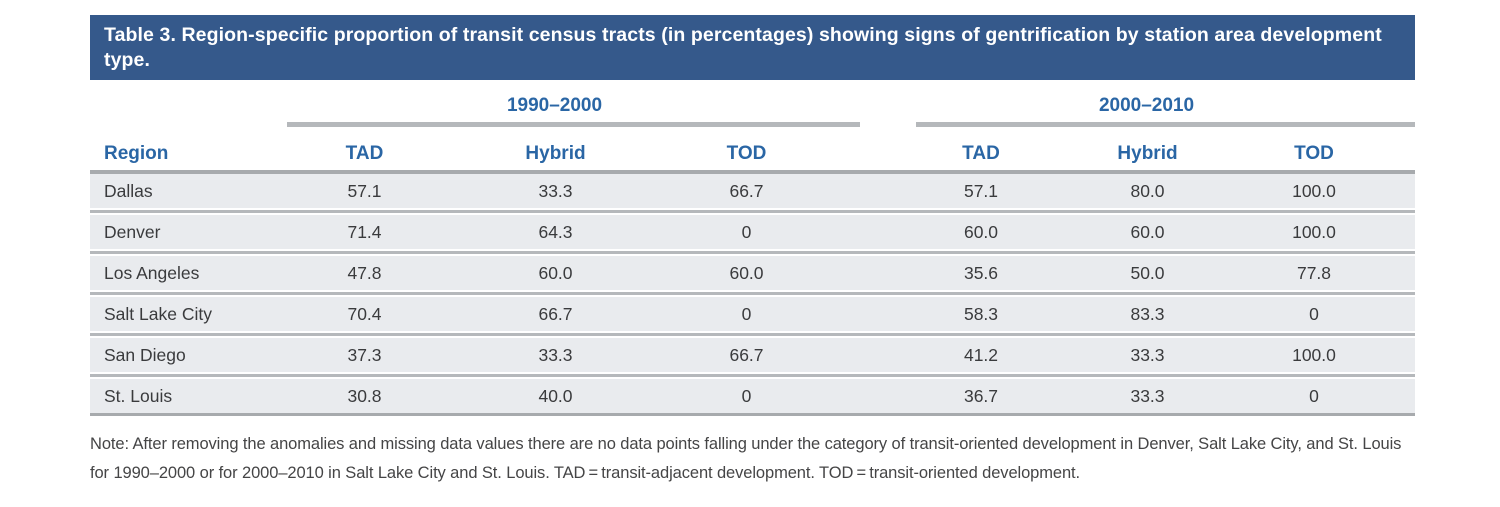  Describe the element at coordinates (364, 313) in the screenshot. I see `value-cell: 70.4` at that location.